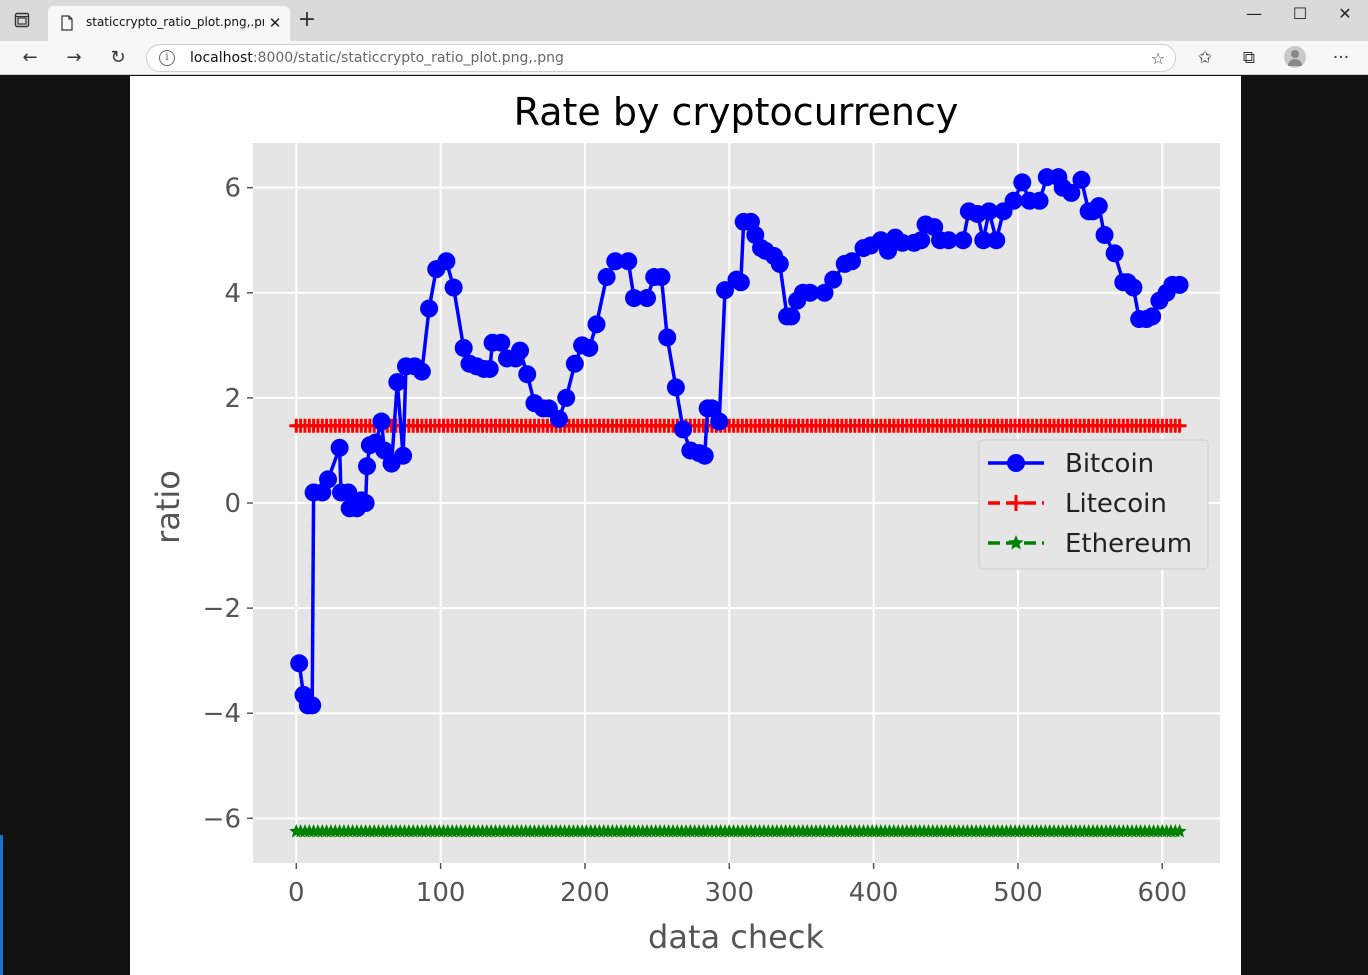  What do you see at coordinates (585, 893) in the screenshot?
I see `x-tick-label: 200` at bounding box center [585, 893].